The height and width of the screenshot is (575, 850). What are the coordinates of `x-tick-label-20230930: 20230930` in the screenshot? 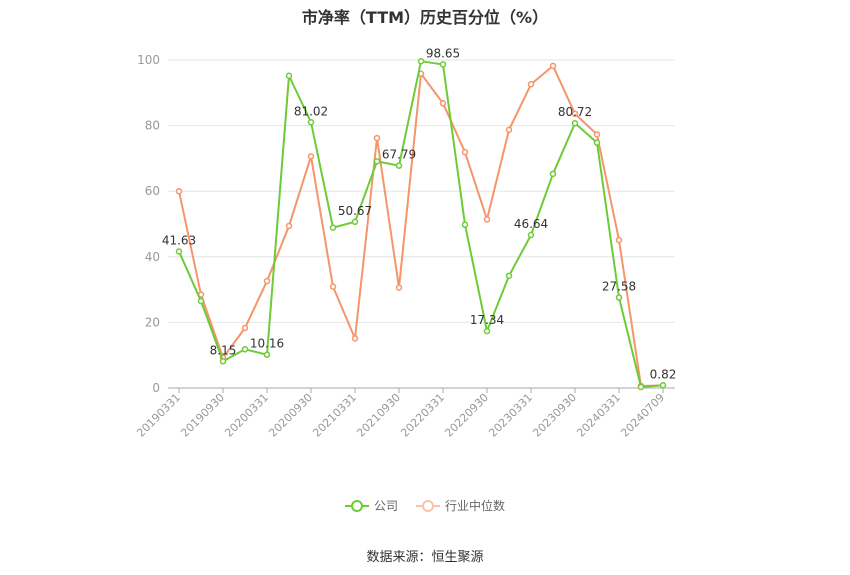 It's located at (554, 415).